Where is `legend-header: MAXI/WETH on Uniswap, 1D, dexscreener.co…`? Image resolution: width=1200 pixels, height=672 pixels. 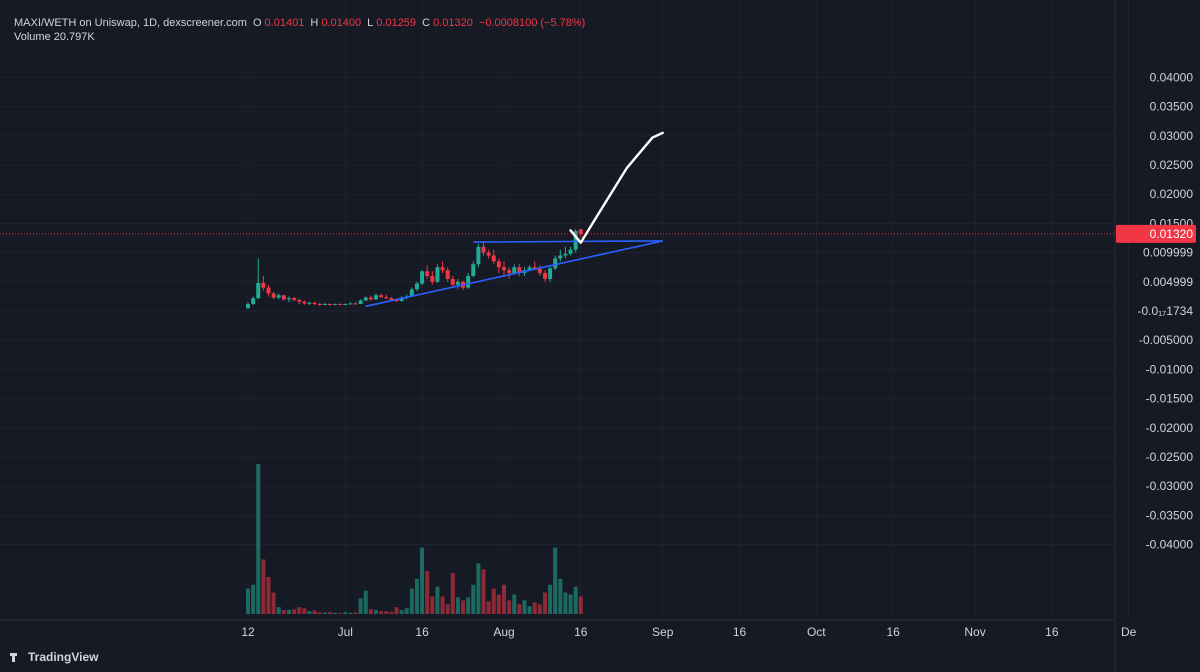
legend-header: MAXI/WETH on Uniswap, 1D, dexscreener.co… is located at coordinates (301, 23).